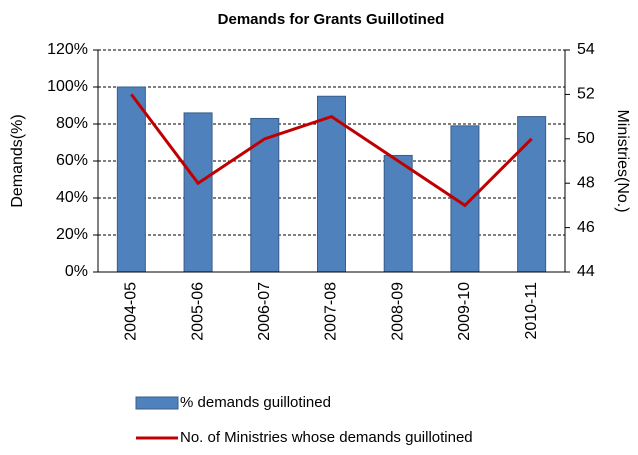  What do you see at coordinates (331, 311) in the screenshot?
I see `x-tick-label: 2007-08` at bounding box center [331, 311].